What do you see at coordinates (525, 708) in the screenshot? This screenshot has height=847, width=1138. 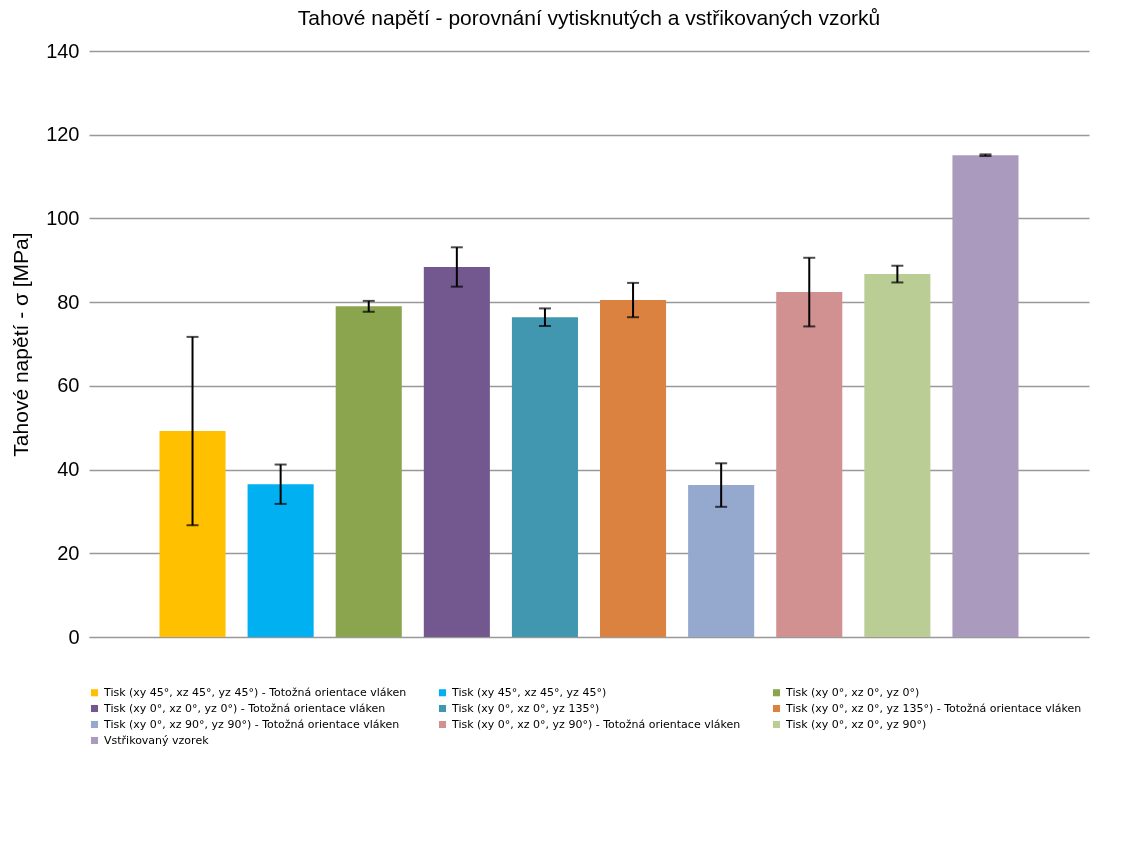 I see `legend-label: Tisk (xy 0°, xz 0°, yz 135°)` at bounding box center [525, 708].